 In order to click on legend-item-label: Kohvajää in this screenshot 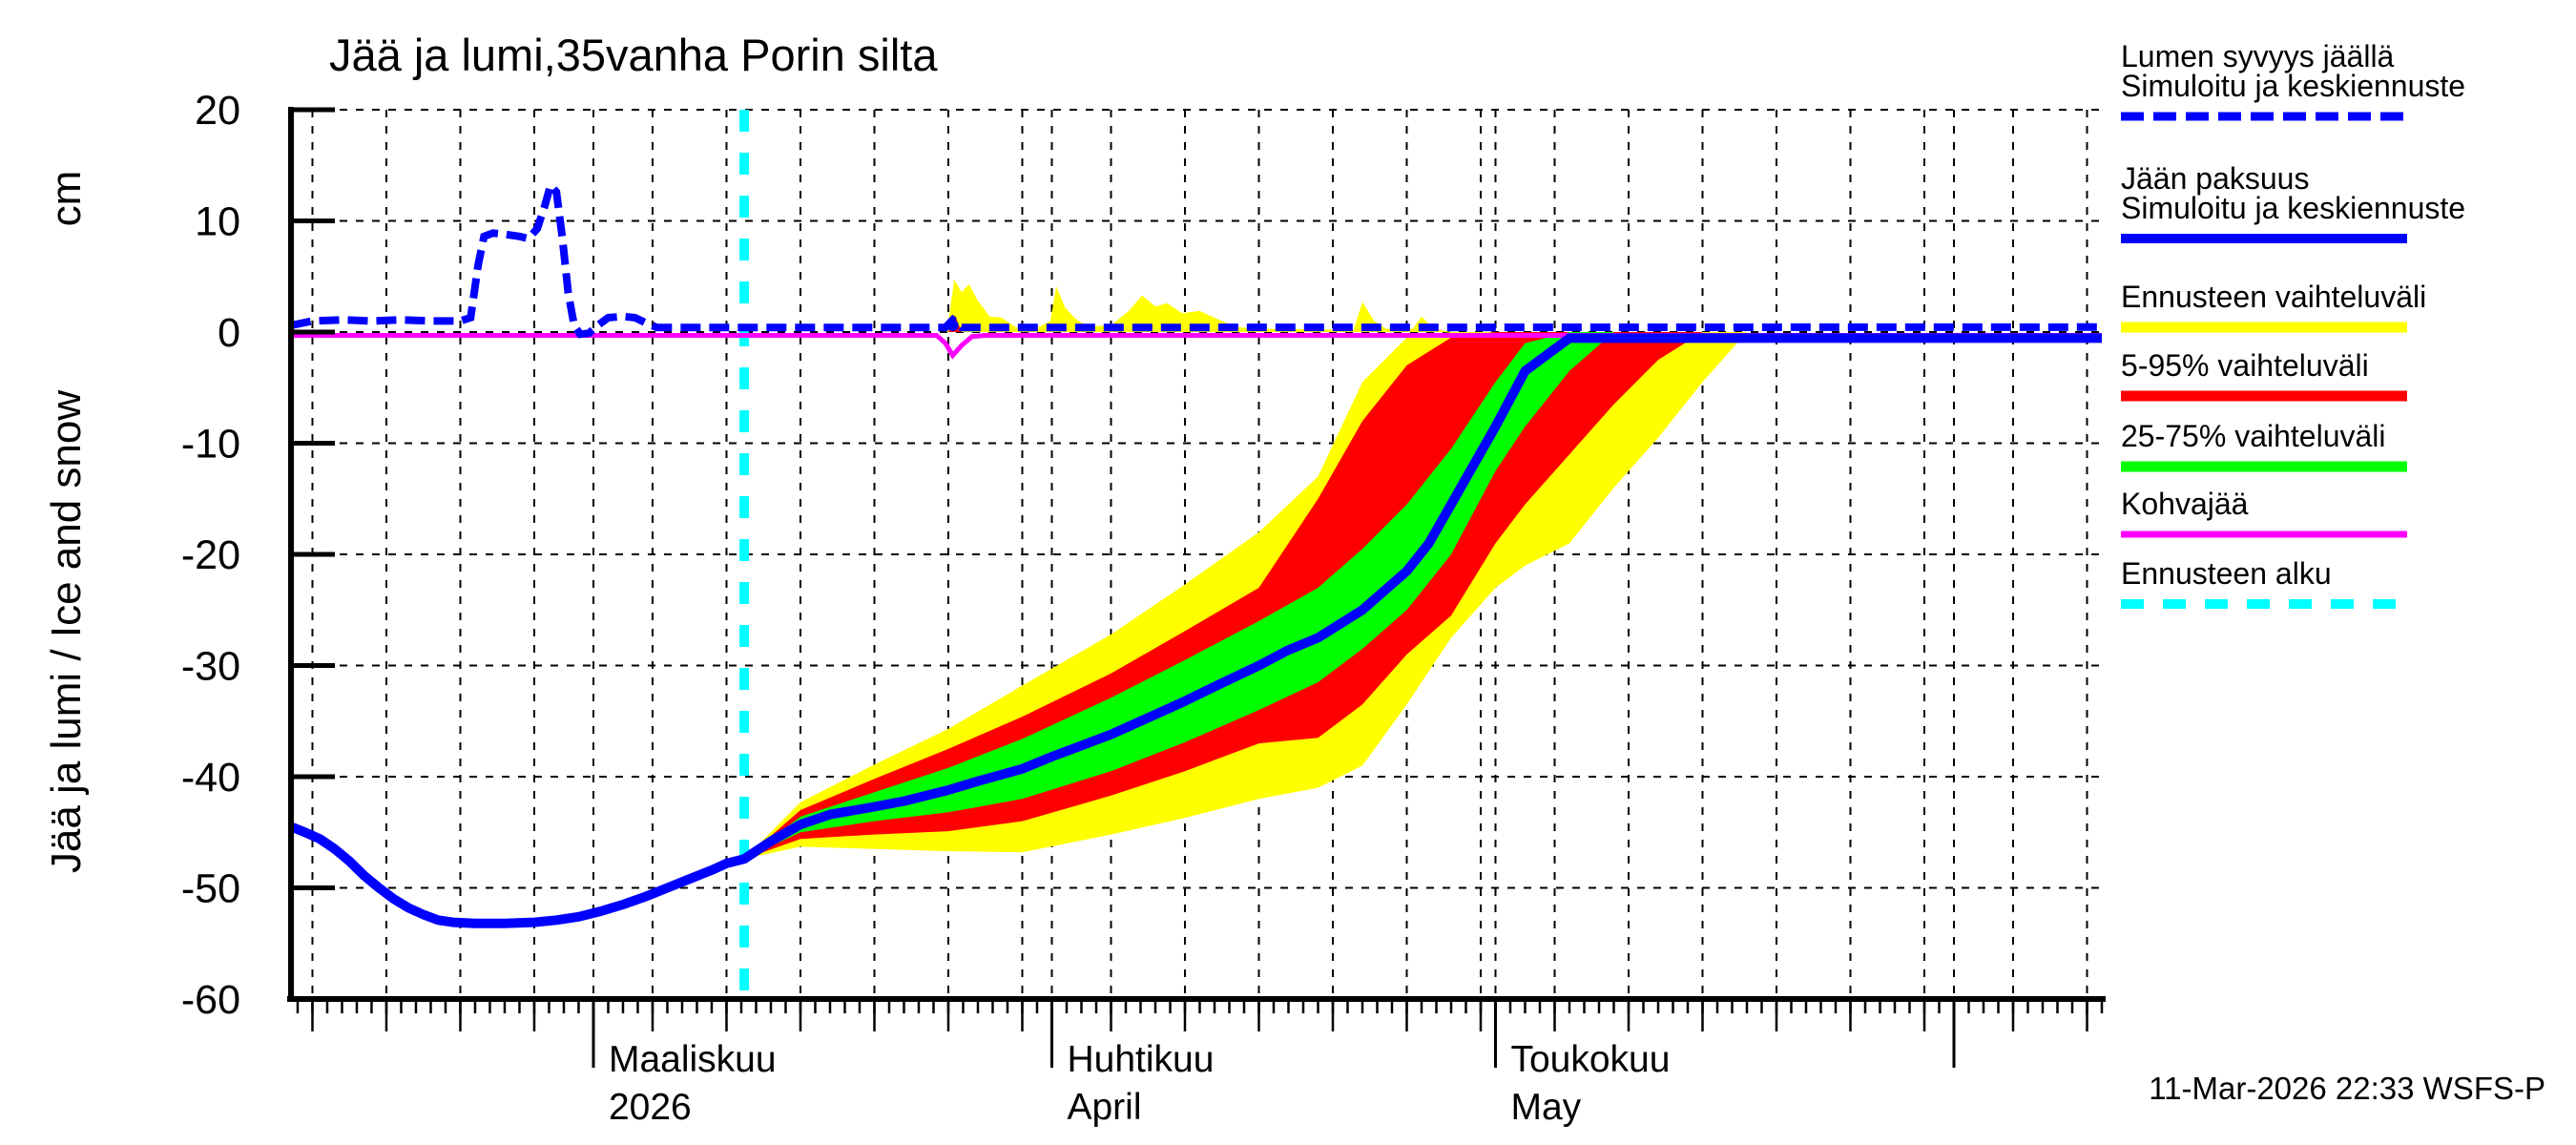, I will do `click(2185, 504)`.